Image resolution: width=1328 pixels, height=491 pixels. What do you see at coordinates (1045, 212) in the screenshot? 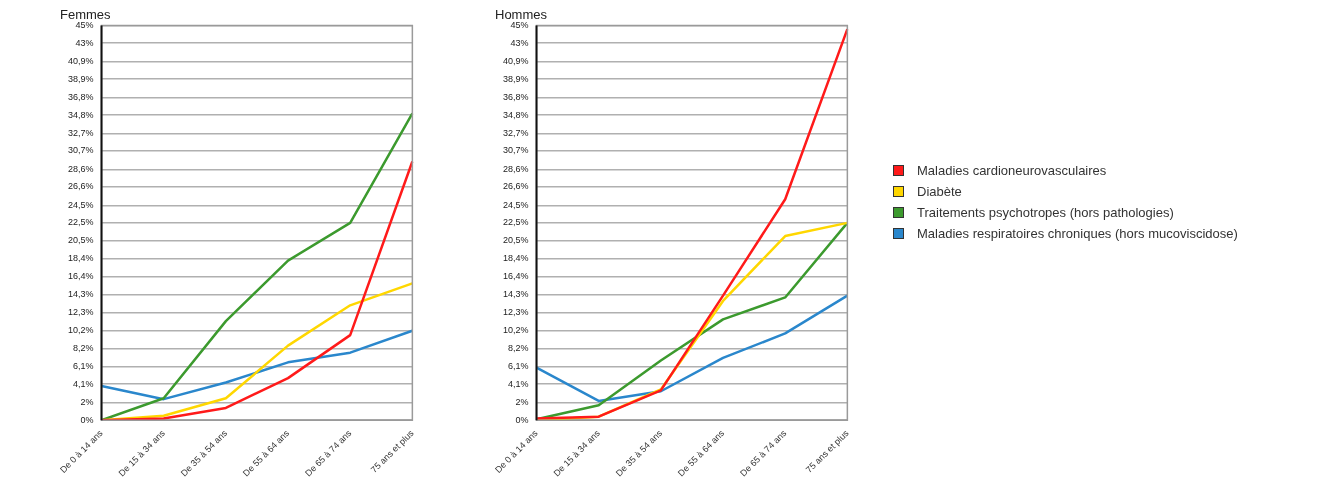
I see `legend-label: Traitements psychotropes (hors pathologies)` at bounding box center [1045, 212].